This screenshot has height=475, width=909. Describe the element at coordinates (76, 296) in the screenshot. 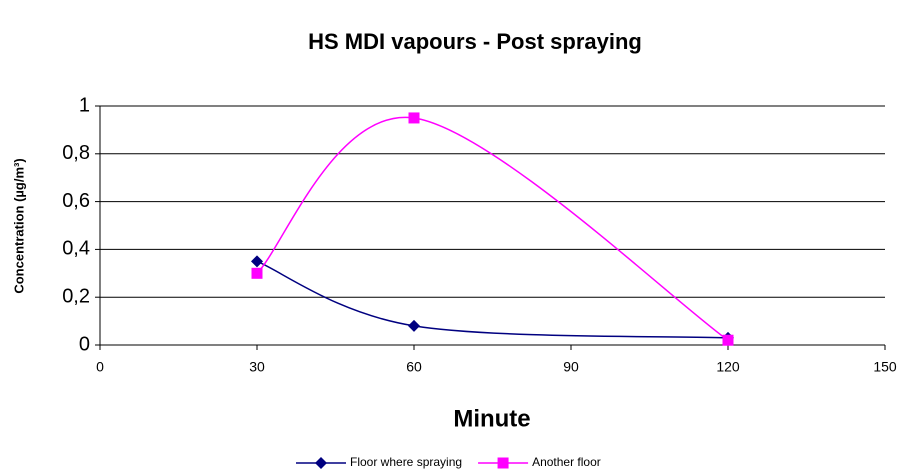

I see `y-tick-label: 0,2` at that location.